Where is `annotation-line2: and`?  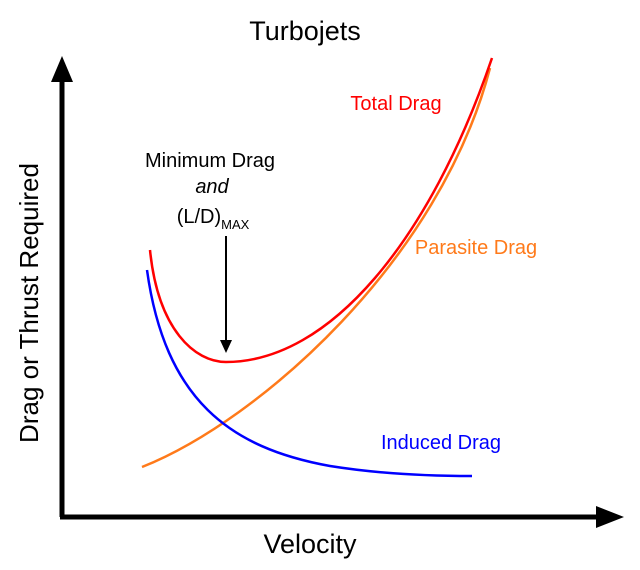
annotation-line2: and is located at coordinates (212, 187).